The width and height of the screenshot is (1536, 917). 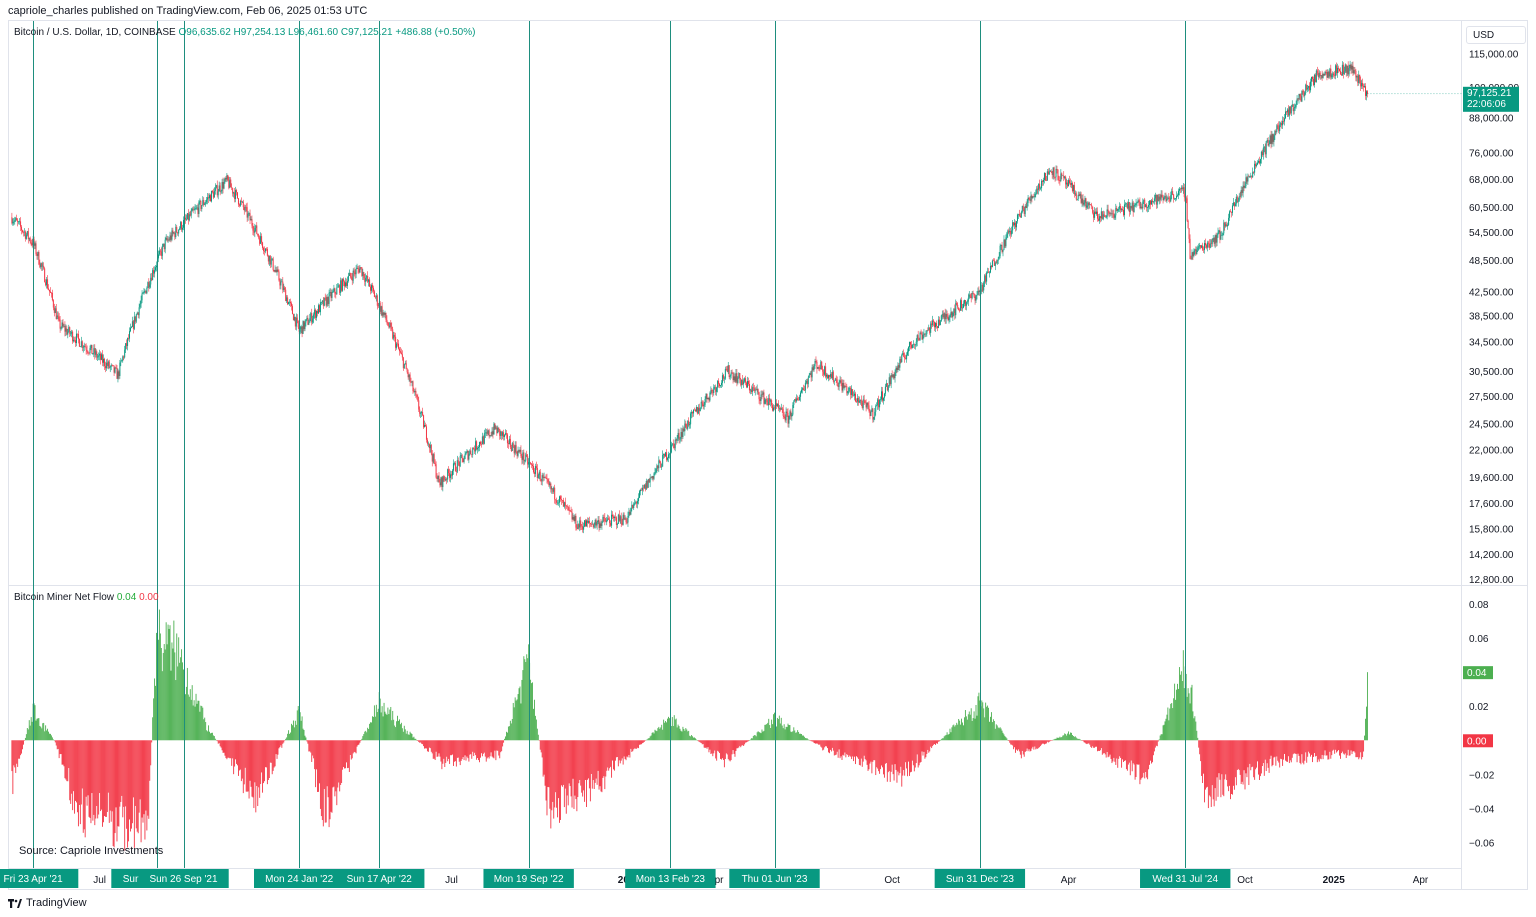 I want to click on symbol-label: Bitcoin / U.S. Dollar, 1D, COINBASE, so click(x=95, y=32).